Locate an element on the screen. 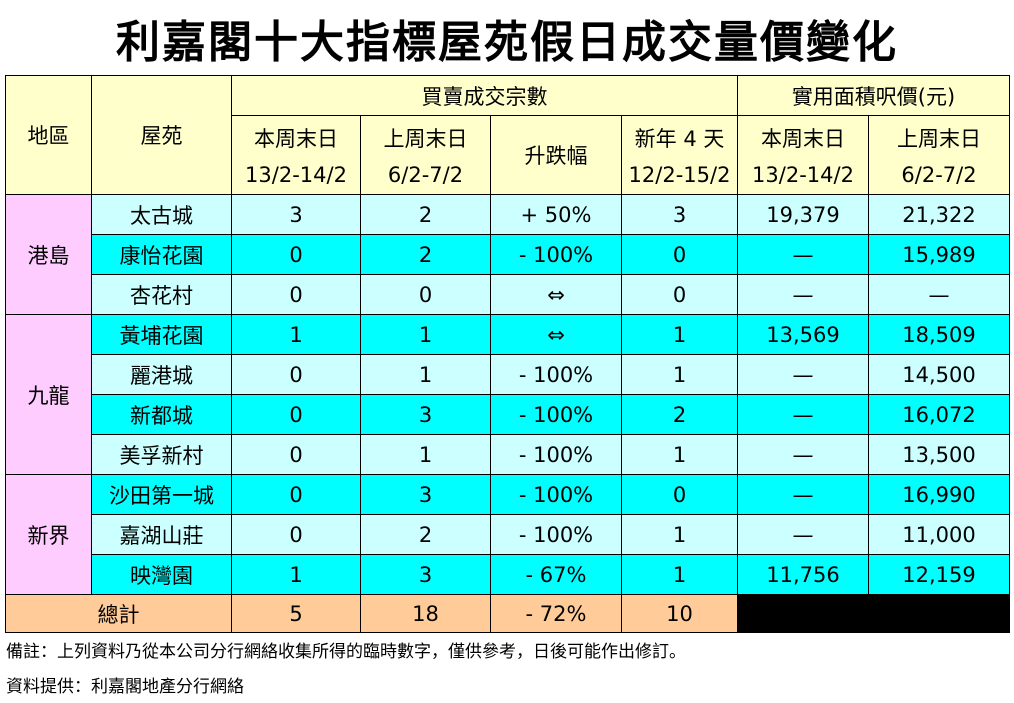  header-this-weekend-dates: 13/2-14/2 is located at coordinates (296, 175).